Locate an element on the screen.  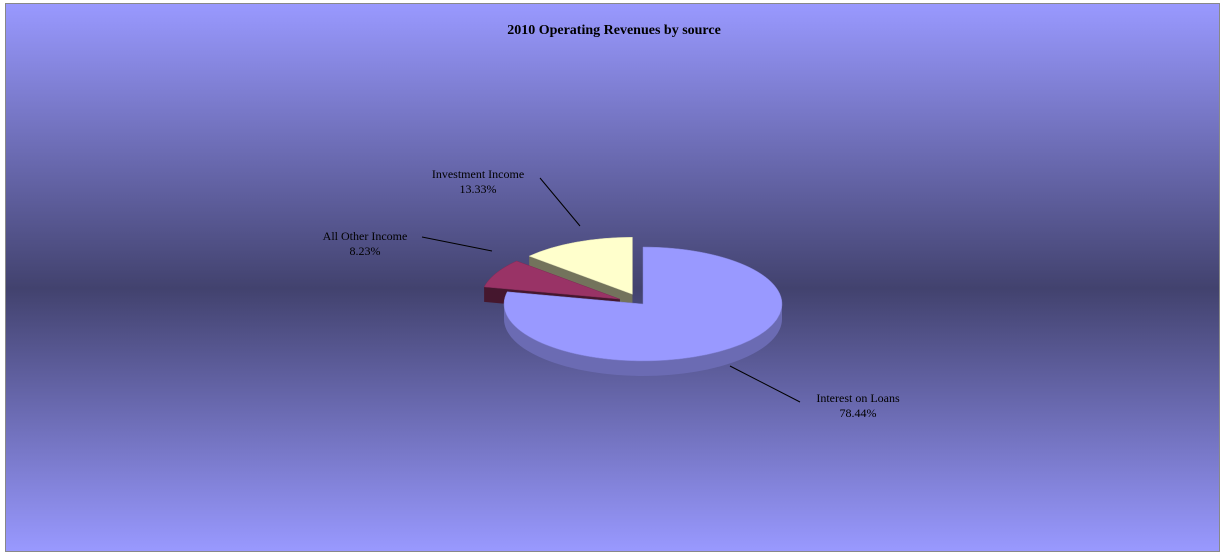
slice-value-label: 78.44% is located at coordinates (858, 413).